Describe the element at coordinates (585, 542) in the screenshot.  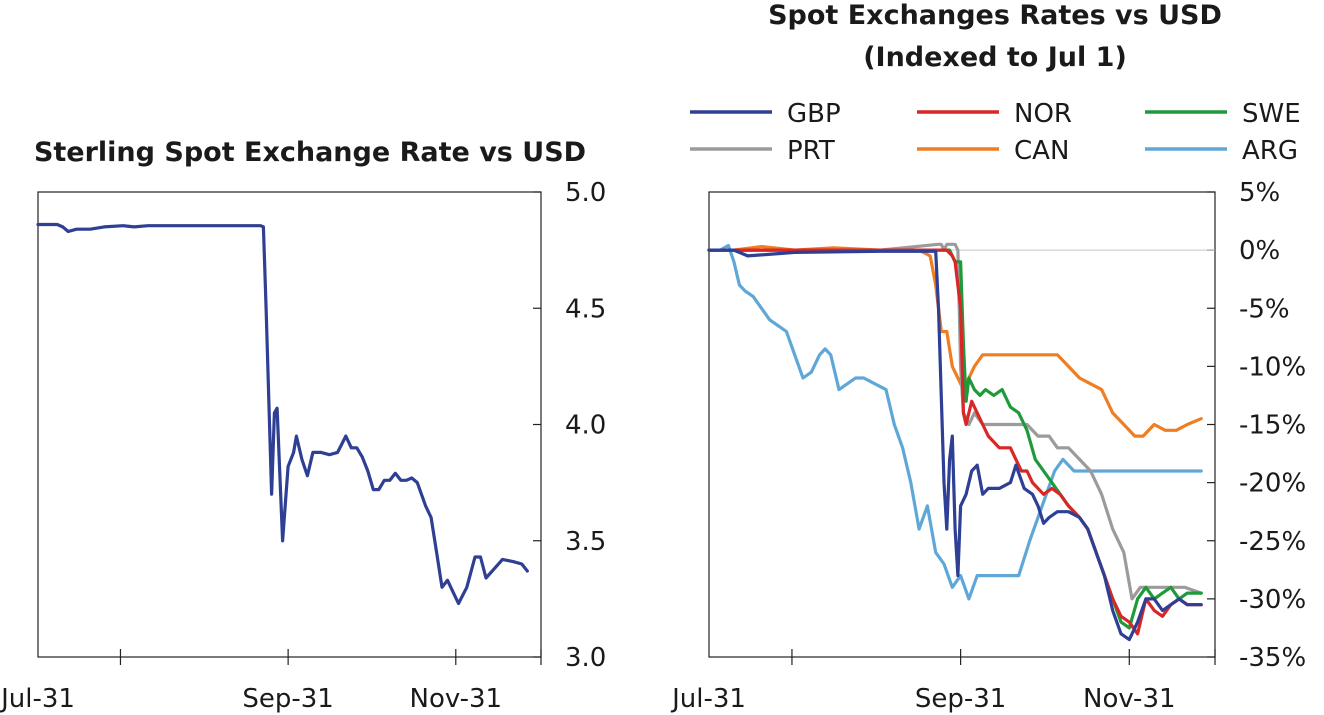
I see `y-tick-label: 3.5` at that location.